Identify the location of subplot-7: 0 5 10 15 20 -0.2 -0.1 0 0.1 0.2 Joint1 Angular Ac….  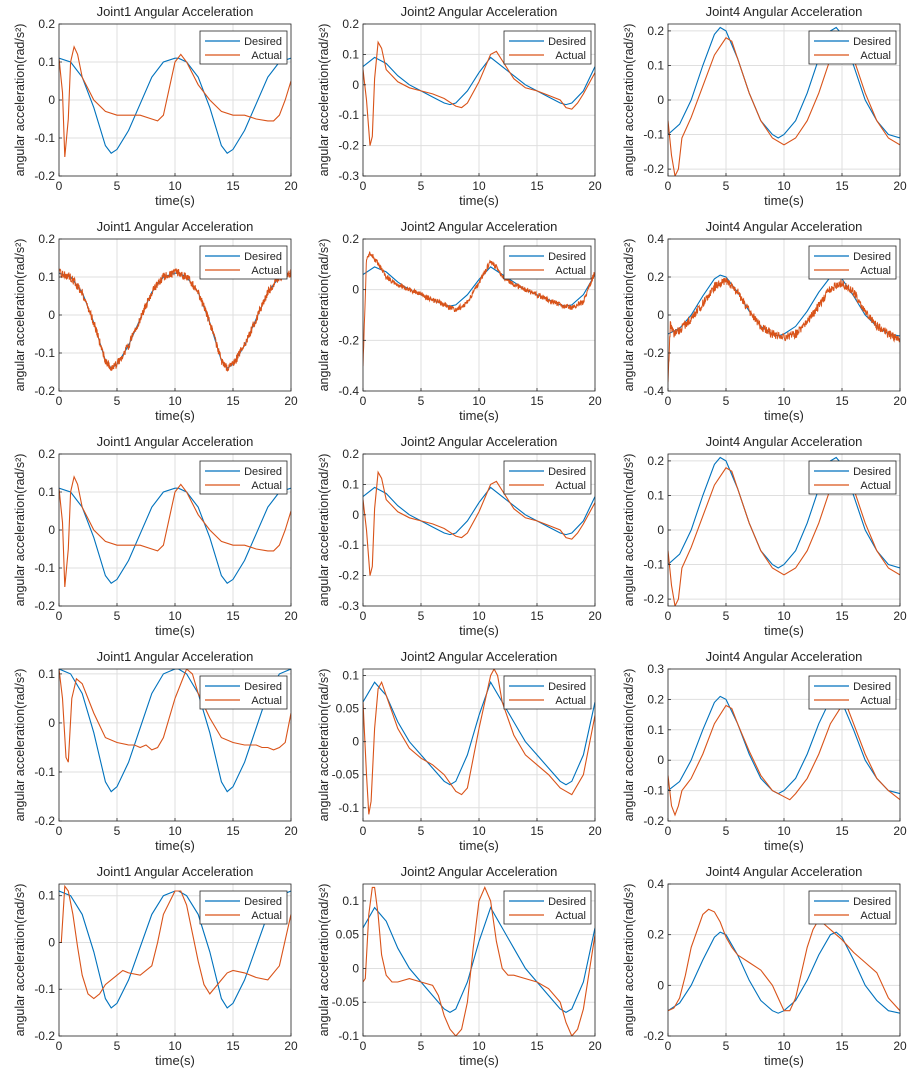
(155, 536).